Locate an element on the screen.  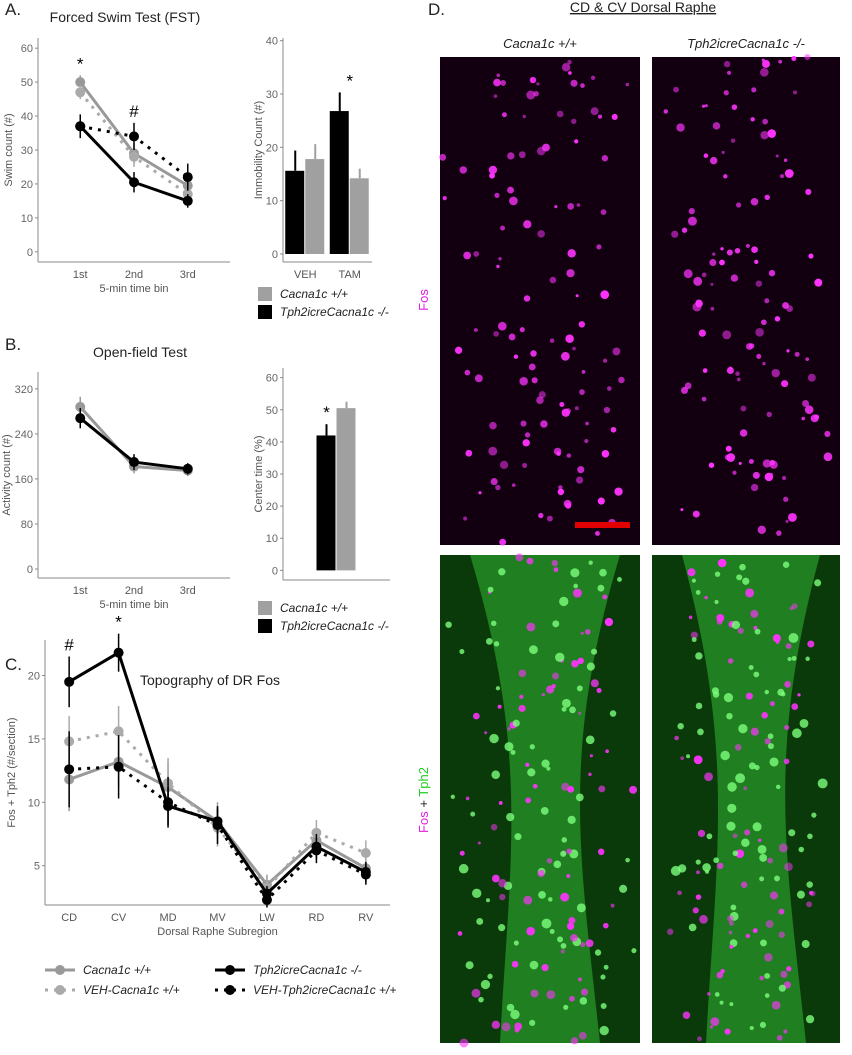
y-axis-label: Fos + Tph2 (#/section) is located at coordinates (12, 772).